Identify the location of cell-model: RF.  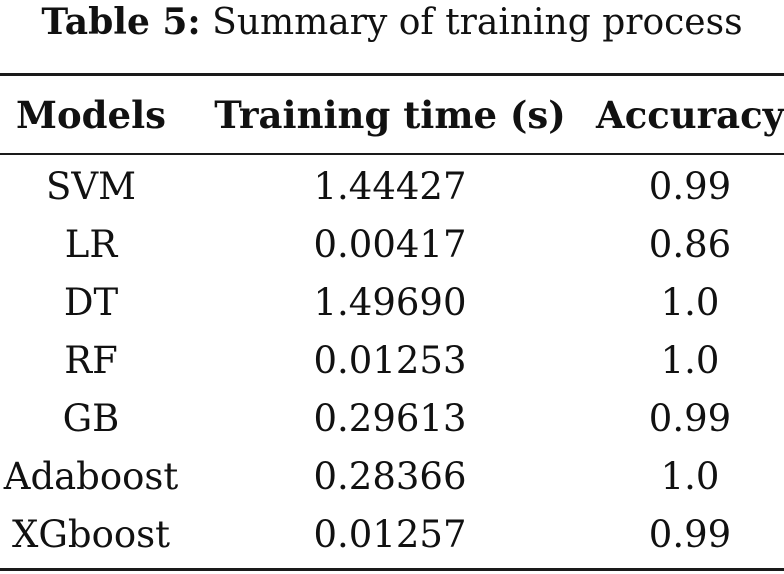
(91, 360).